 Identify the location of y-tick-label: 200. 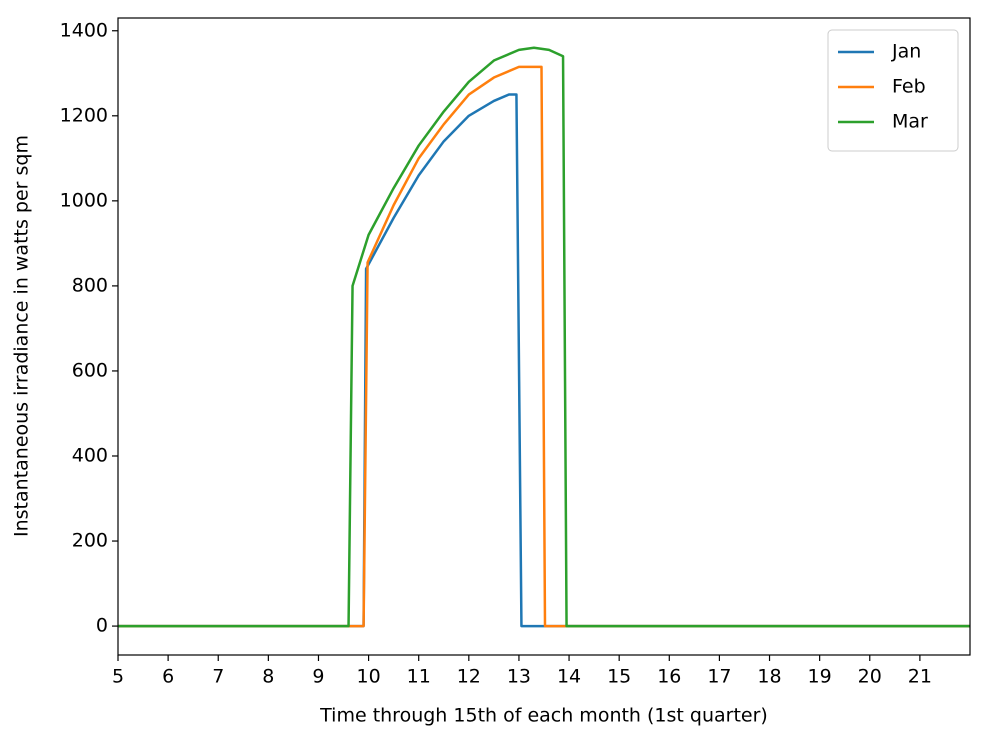
(90, 541).